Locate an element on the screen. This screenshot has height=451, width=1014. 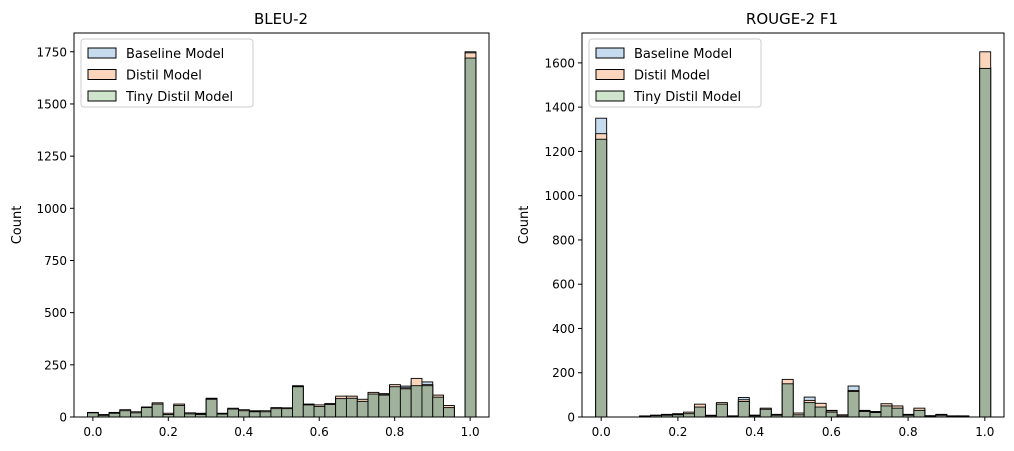
y-tick-label: 1500 is located at coordinates (51, 104).